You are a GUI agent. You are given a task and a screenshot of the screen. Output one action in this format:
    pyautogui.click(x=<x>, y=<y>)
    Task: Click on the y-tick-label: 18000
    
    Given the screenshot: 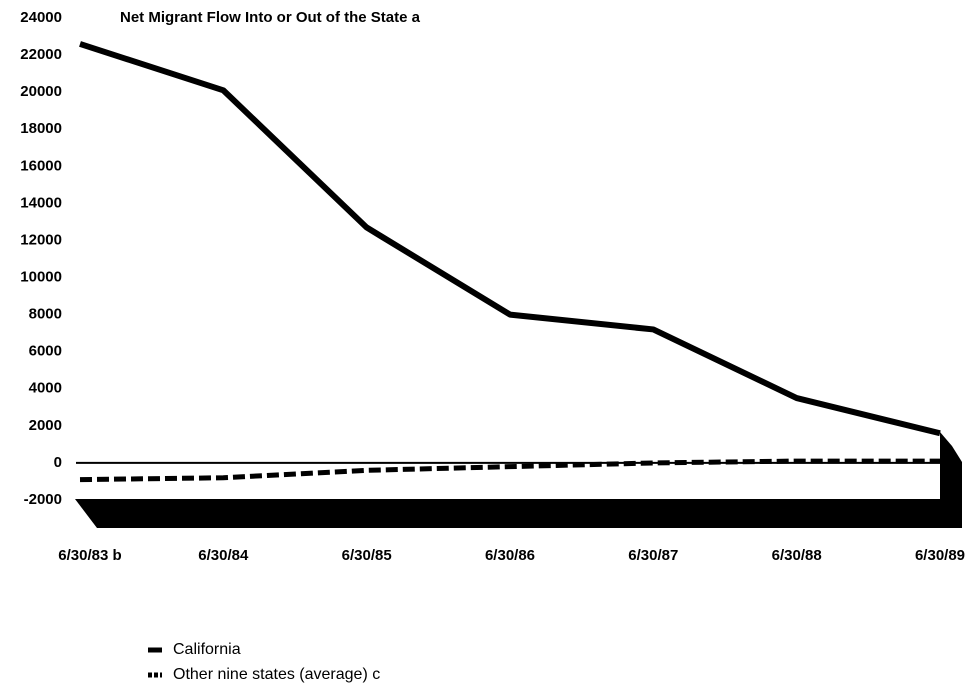 What is the action you would take?
    pyautogui.click(x=41, y=128)
    